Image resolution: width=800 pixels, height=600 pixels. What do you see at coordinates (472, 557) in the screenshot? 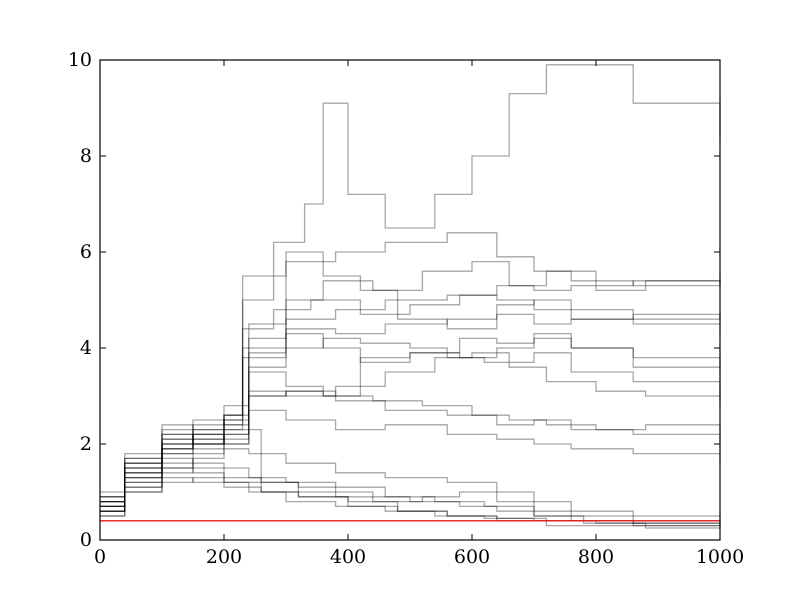
I see `x-tick-label: 600` at bounding box center [472, 557].